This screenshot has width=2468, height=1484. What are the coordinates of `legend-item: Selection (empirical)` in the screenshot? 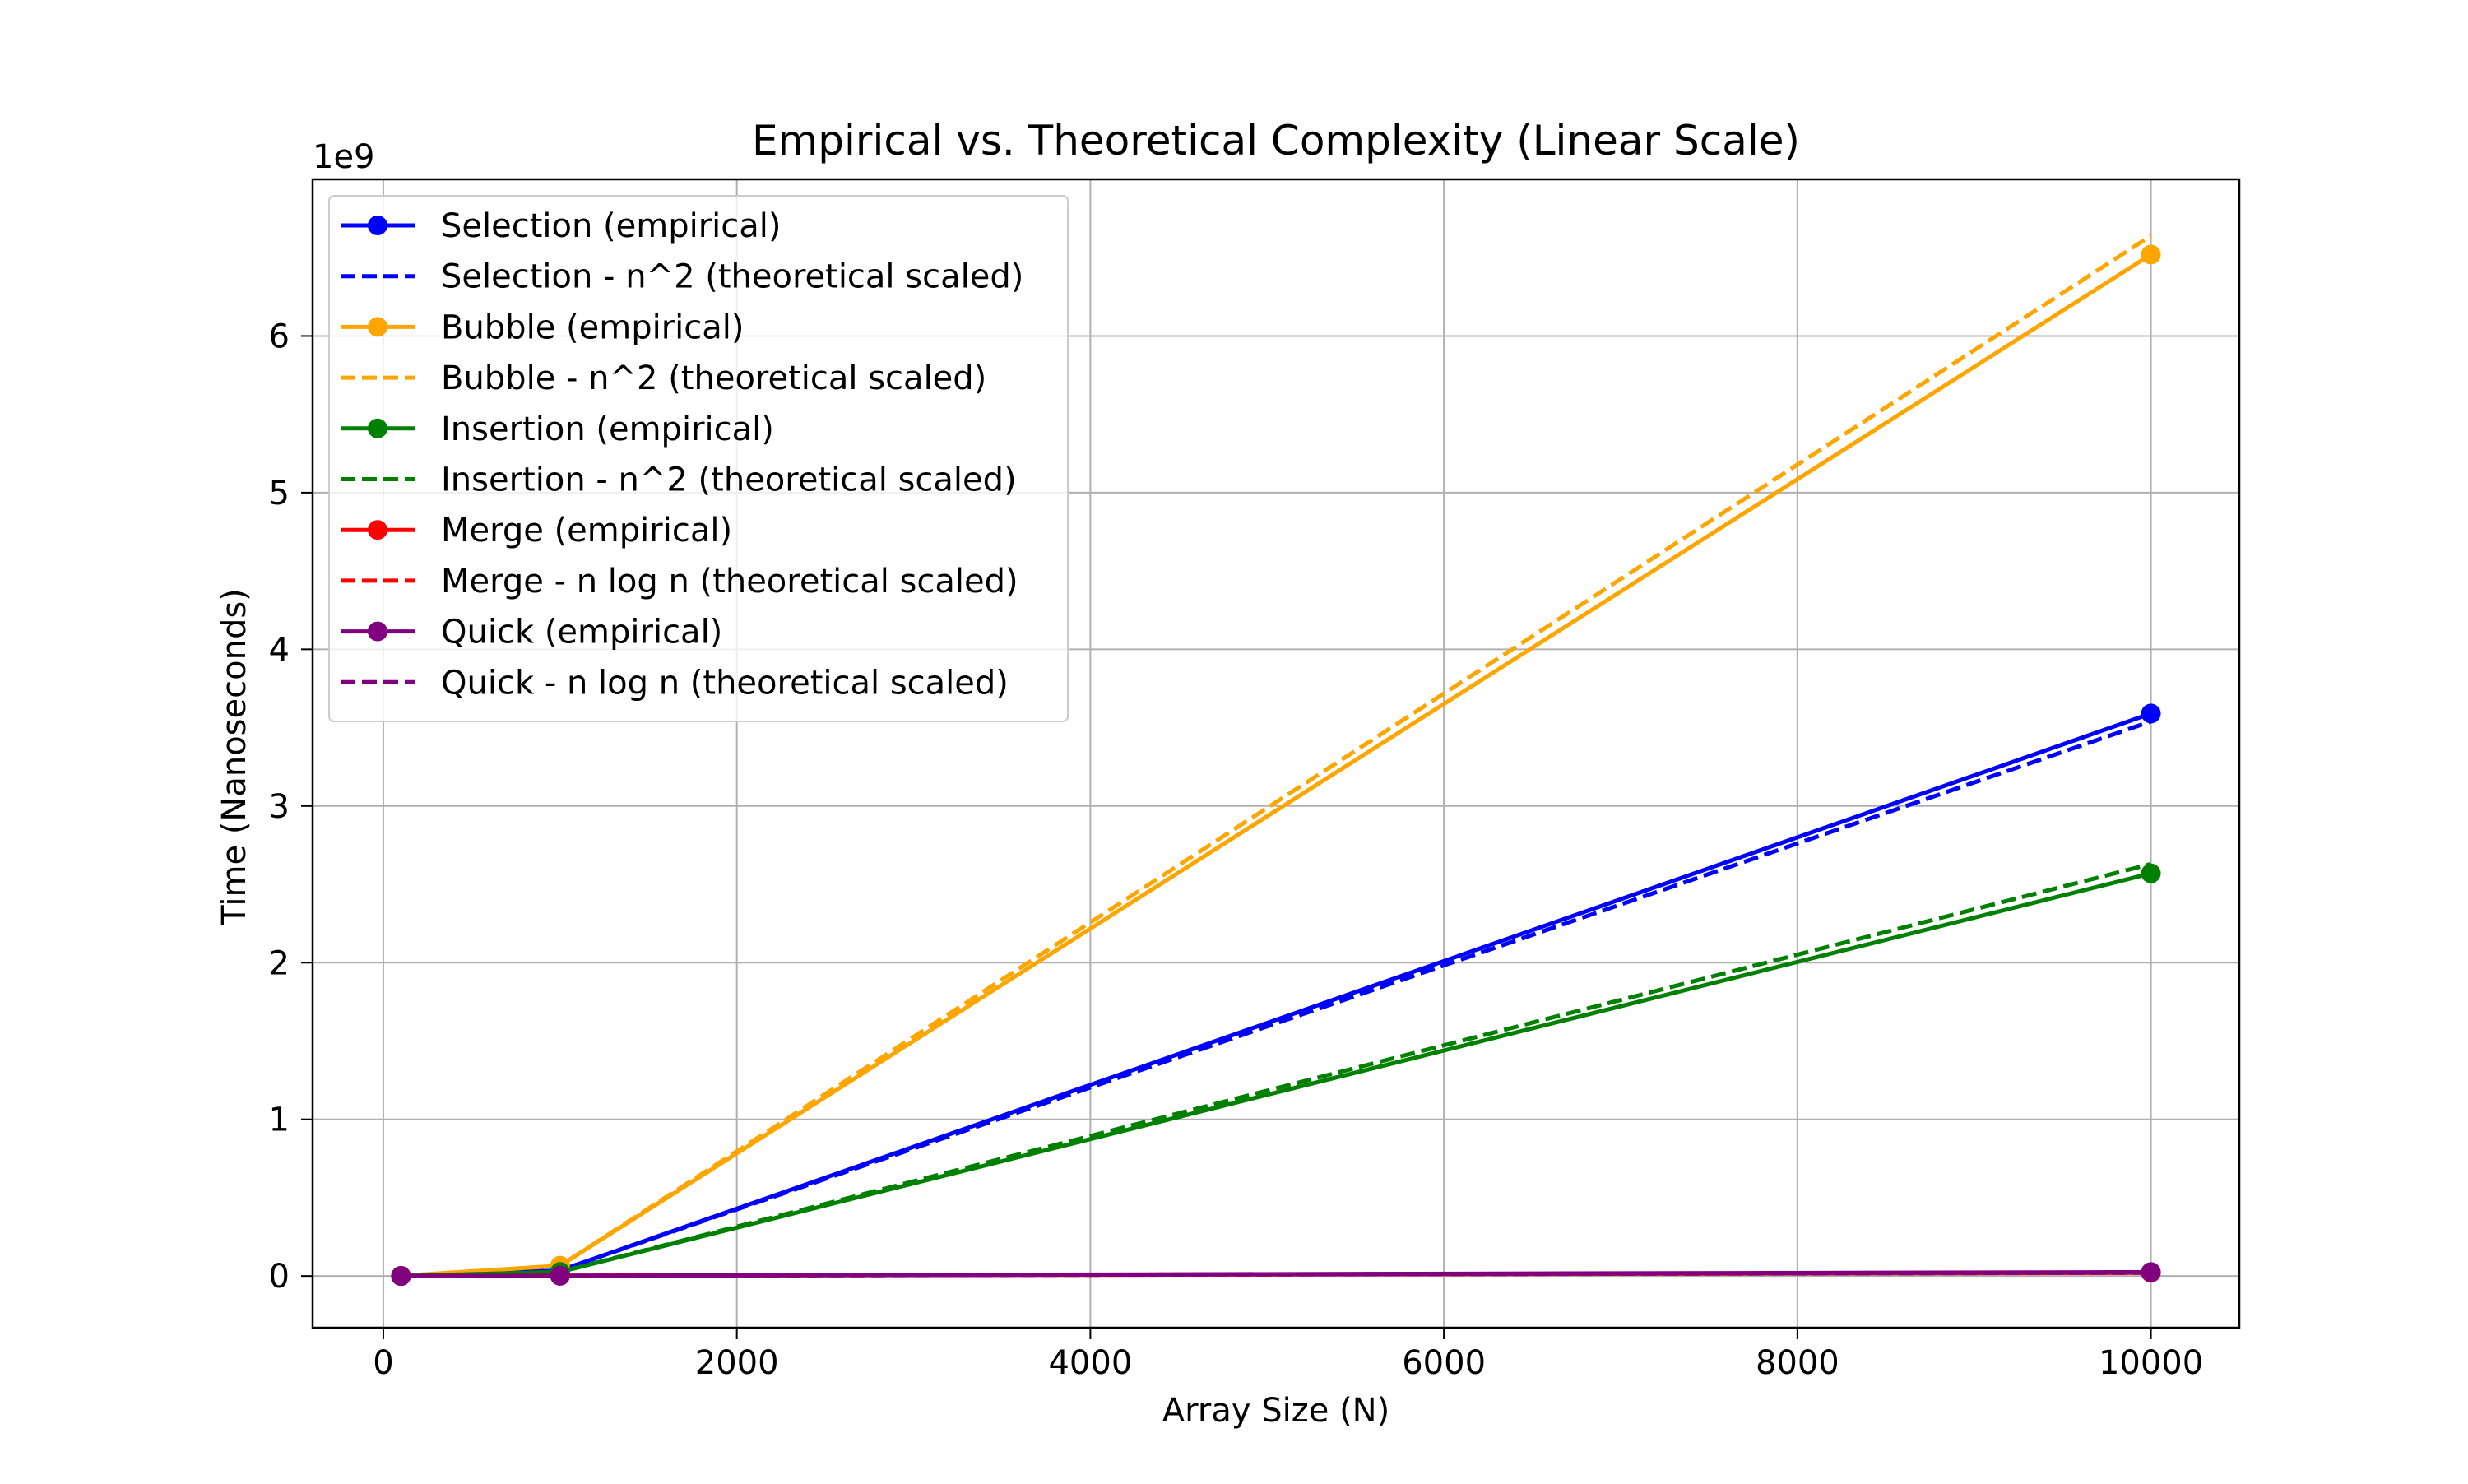 It's located at (561, 226).